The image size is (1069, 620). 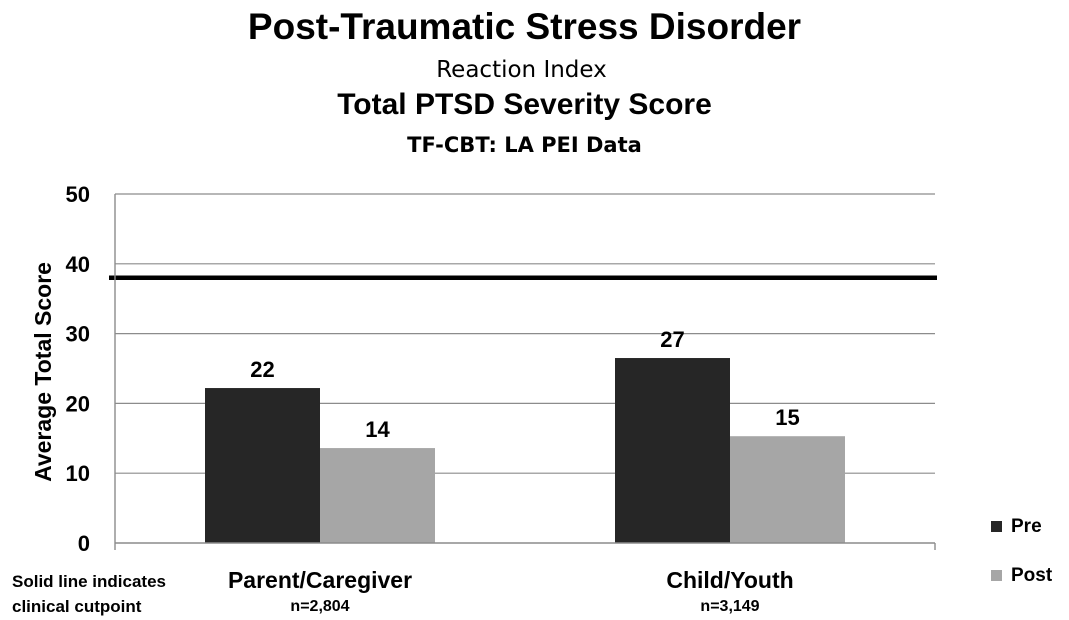 What do you see at coordinates (84, 543) in the screenshot?
I see `y-tick-label-0: 0` at bounding box center [84, 543].